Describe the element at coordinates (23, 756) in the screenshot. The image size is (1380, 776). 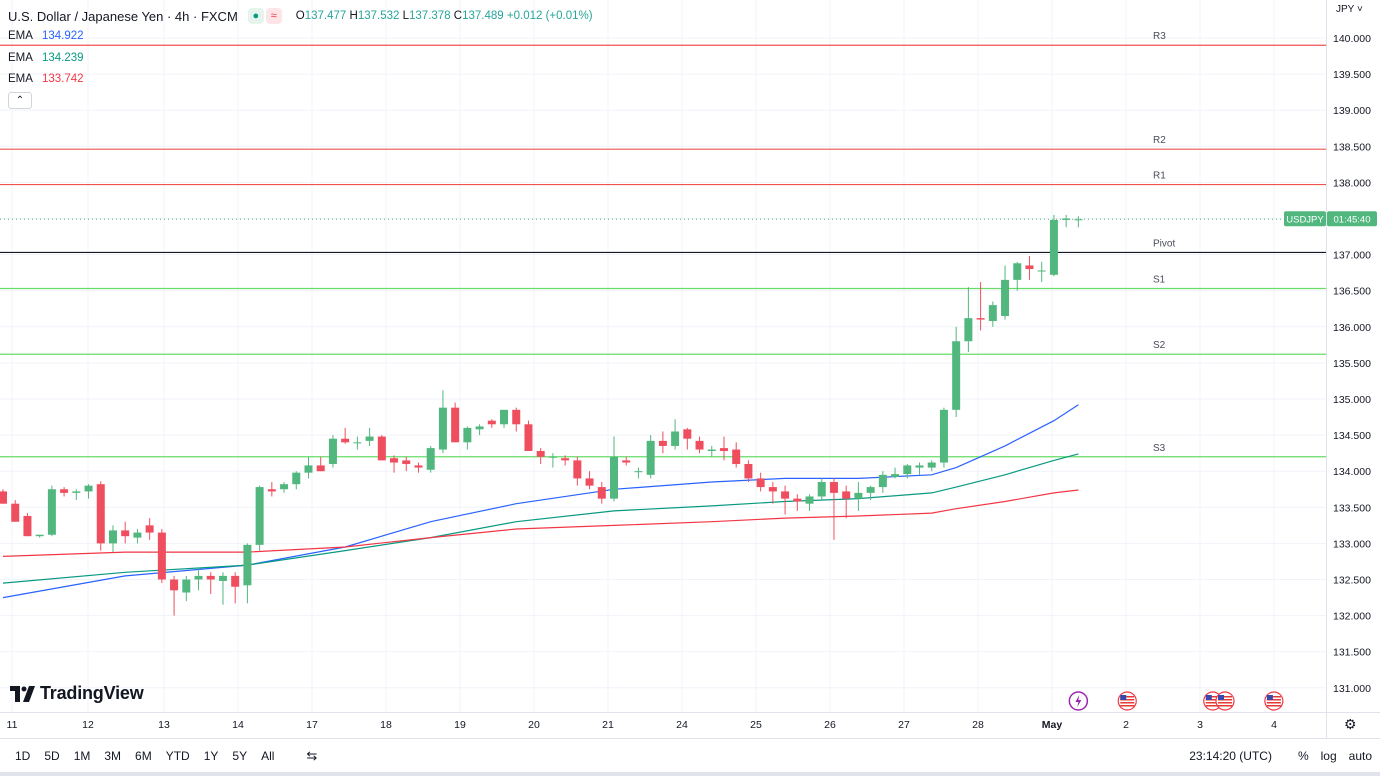
I see `timeframe-1d: 1D` at that location.